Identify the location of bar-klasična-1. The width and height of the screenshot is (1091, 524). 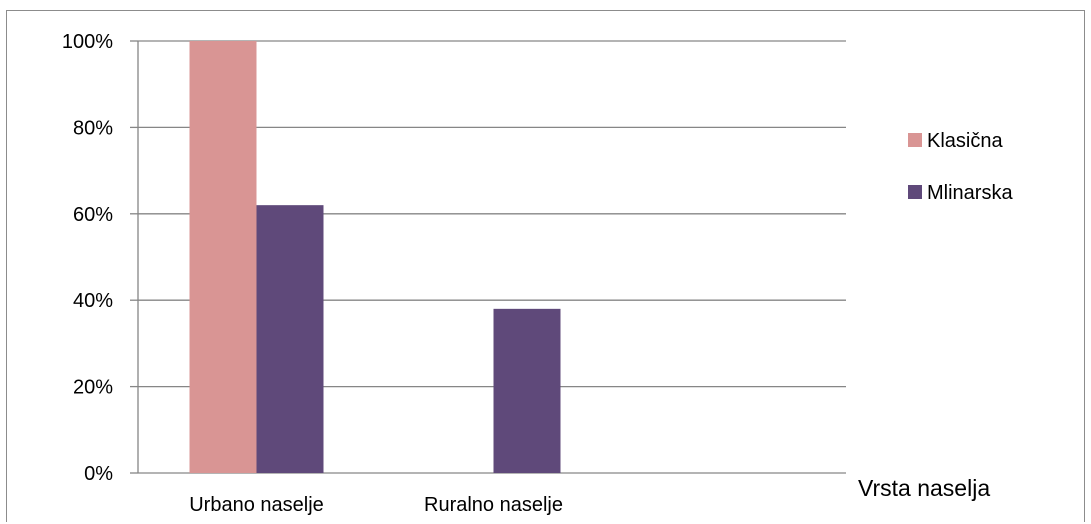
(223, 257).